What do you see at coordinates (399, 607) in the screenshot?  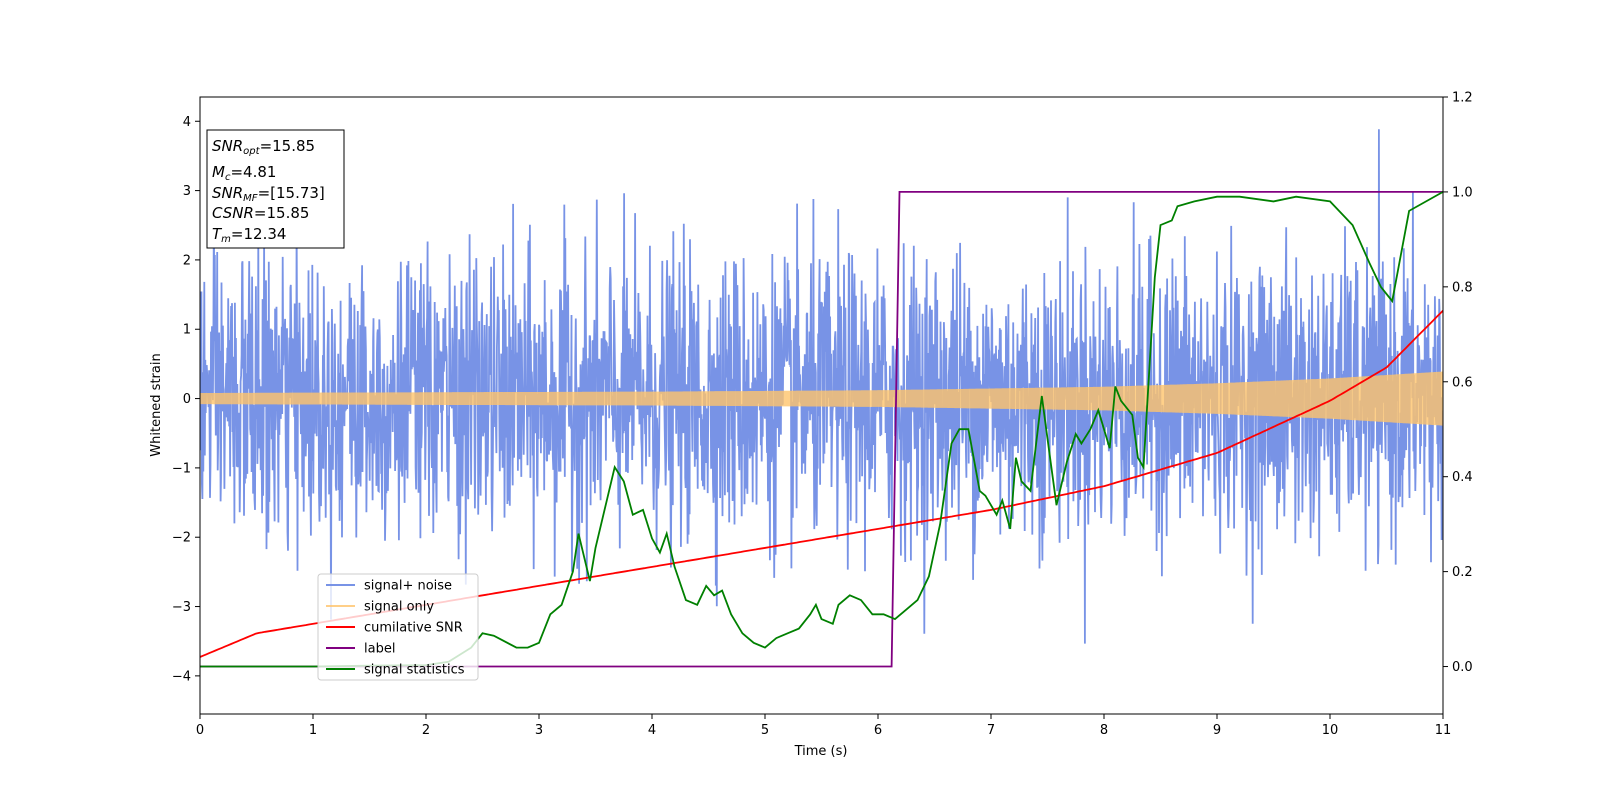 I see `legend-entry-signal: signal only` at bounding box center [399, 607].